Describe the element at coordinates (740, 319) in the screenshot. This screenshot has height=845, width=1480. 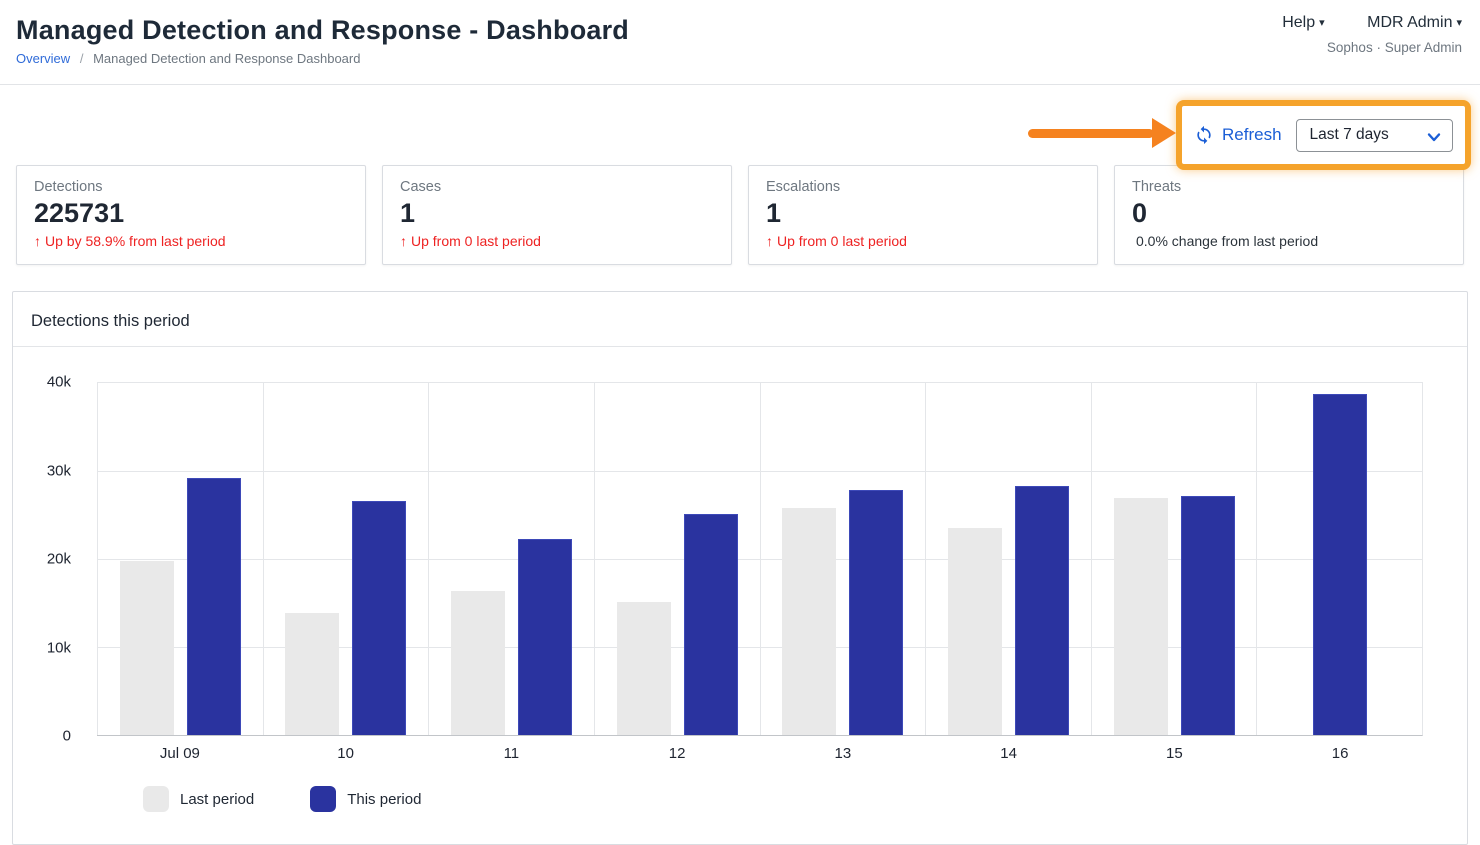
I see `panel-title: Detections this period` at that location.